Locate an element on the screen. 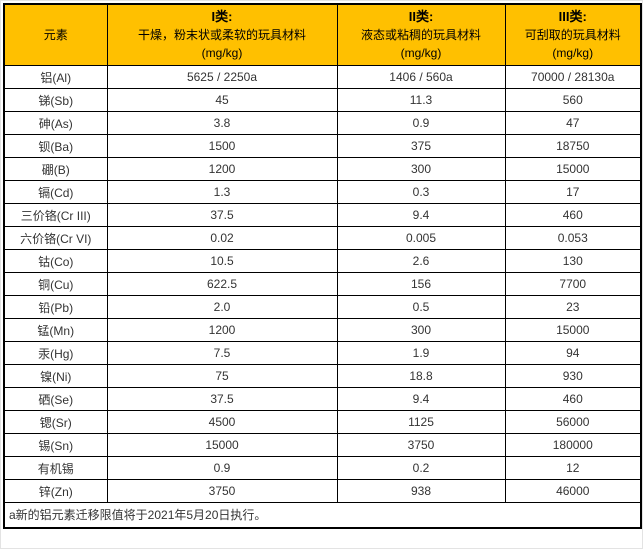 Image resolution: width=643 pixels, height=549 pixels. class3-value-cell: 18750 is located at coordinates (573, 146).